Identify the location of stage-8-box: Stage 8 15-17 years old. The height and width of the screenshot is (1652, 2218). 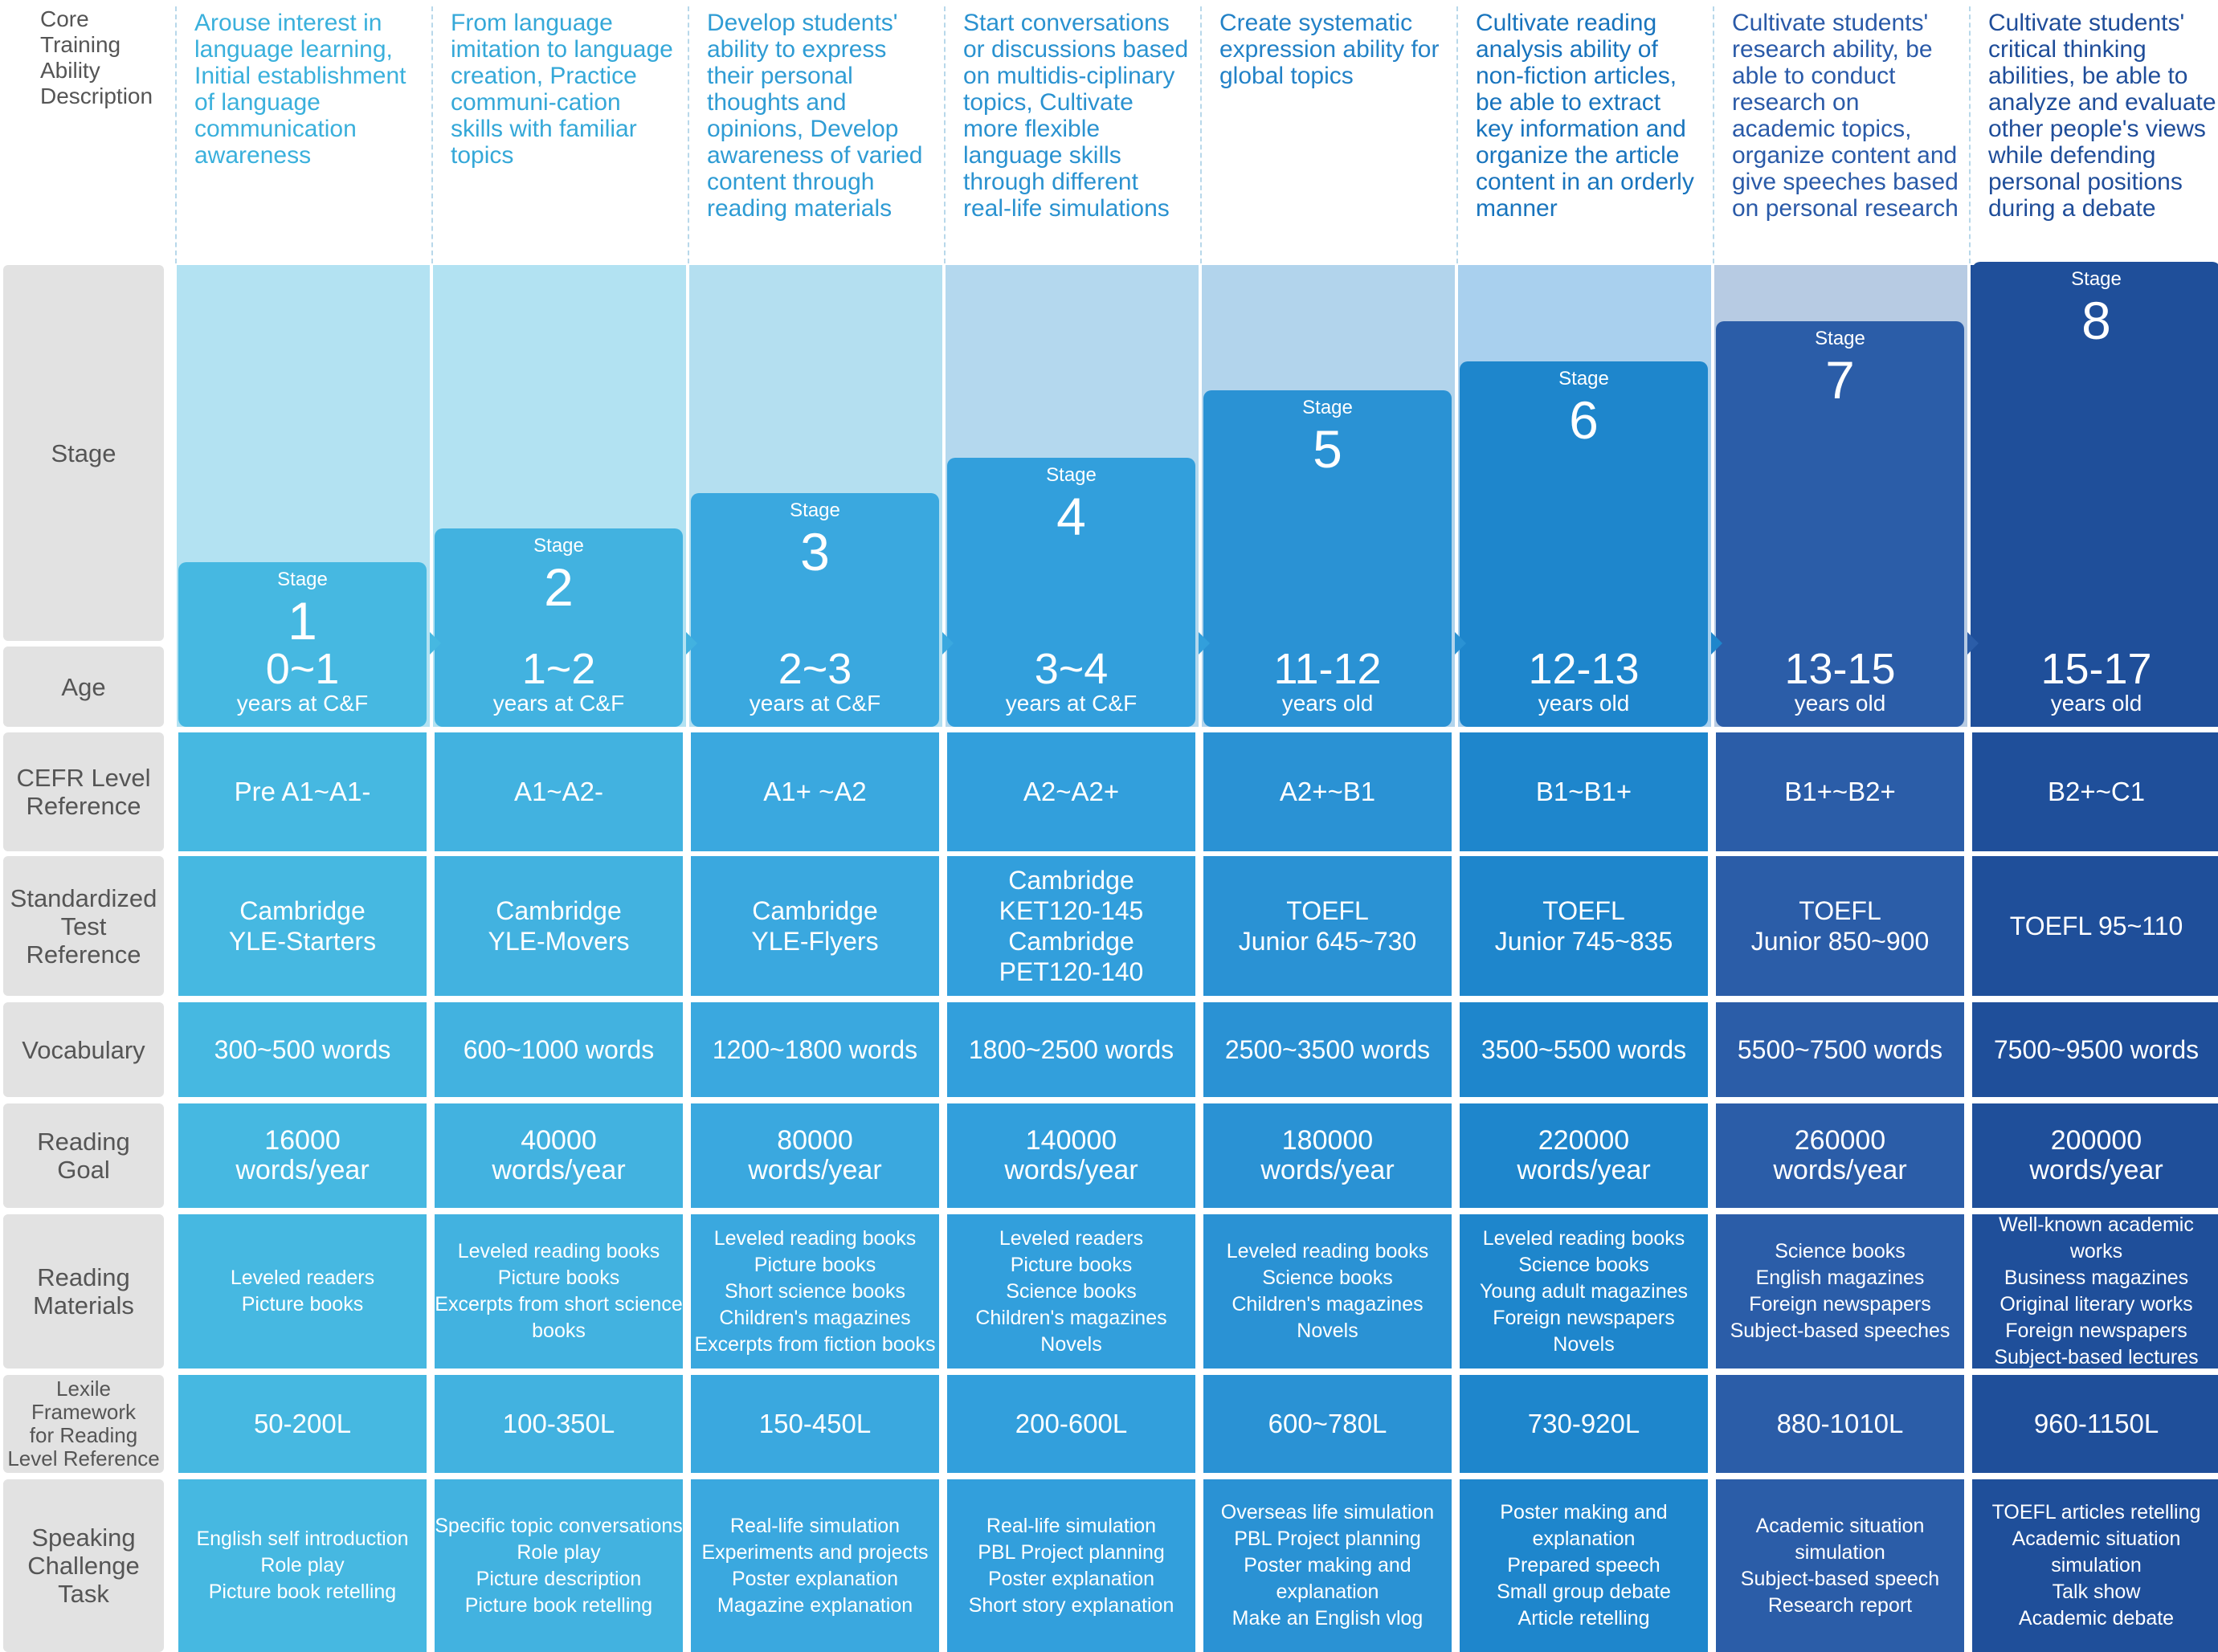
(2095, 494).